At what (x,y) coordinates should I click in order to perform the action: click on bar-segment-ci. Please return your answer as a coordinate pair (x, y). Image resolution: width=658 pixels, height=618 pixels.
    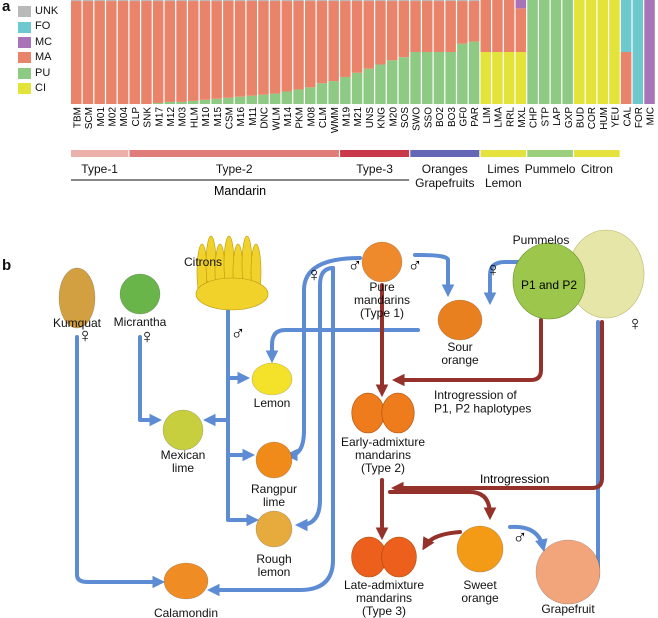
    Looking at the image, I should click on (579, 52).